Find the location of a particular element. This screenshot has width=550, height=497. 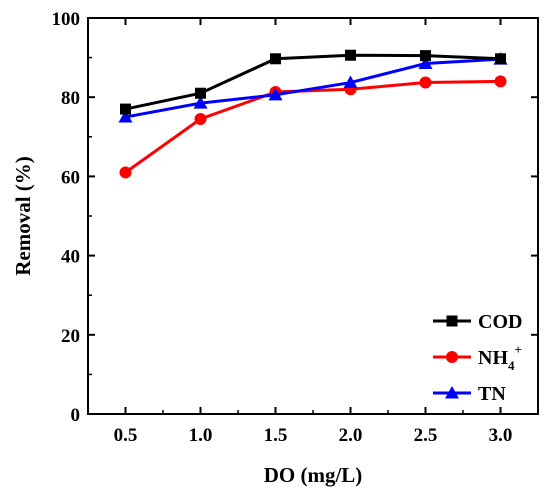

legend-item: NH4+ is located at coordinates (477, 357).